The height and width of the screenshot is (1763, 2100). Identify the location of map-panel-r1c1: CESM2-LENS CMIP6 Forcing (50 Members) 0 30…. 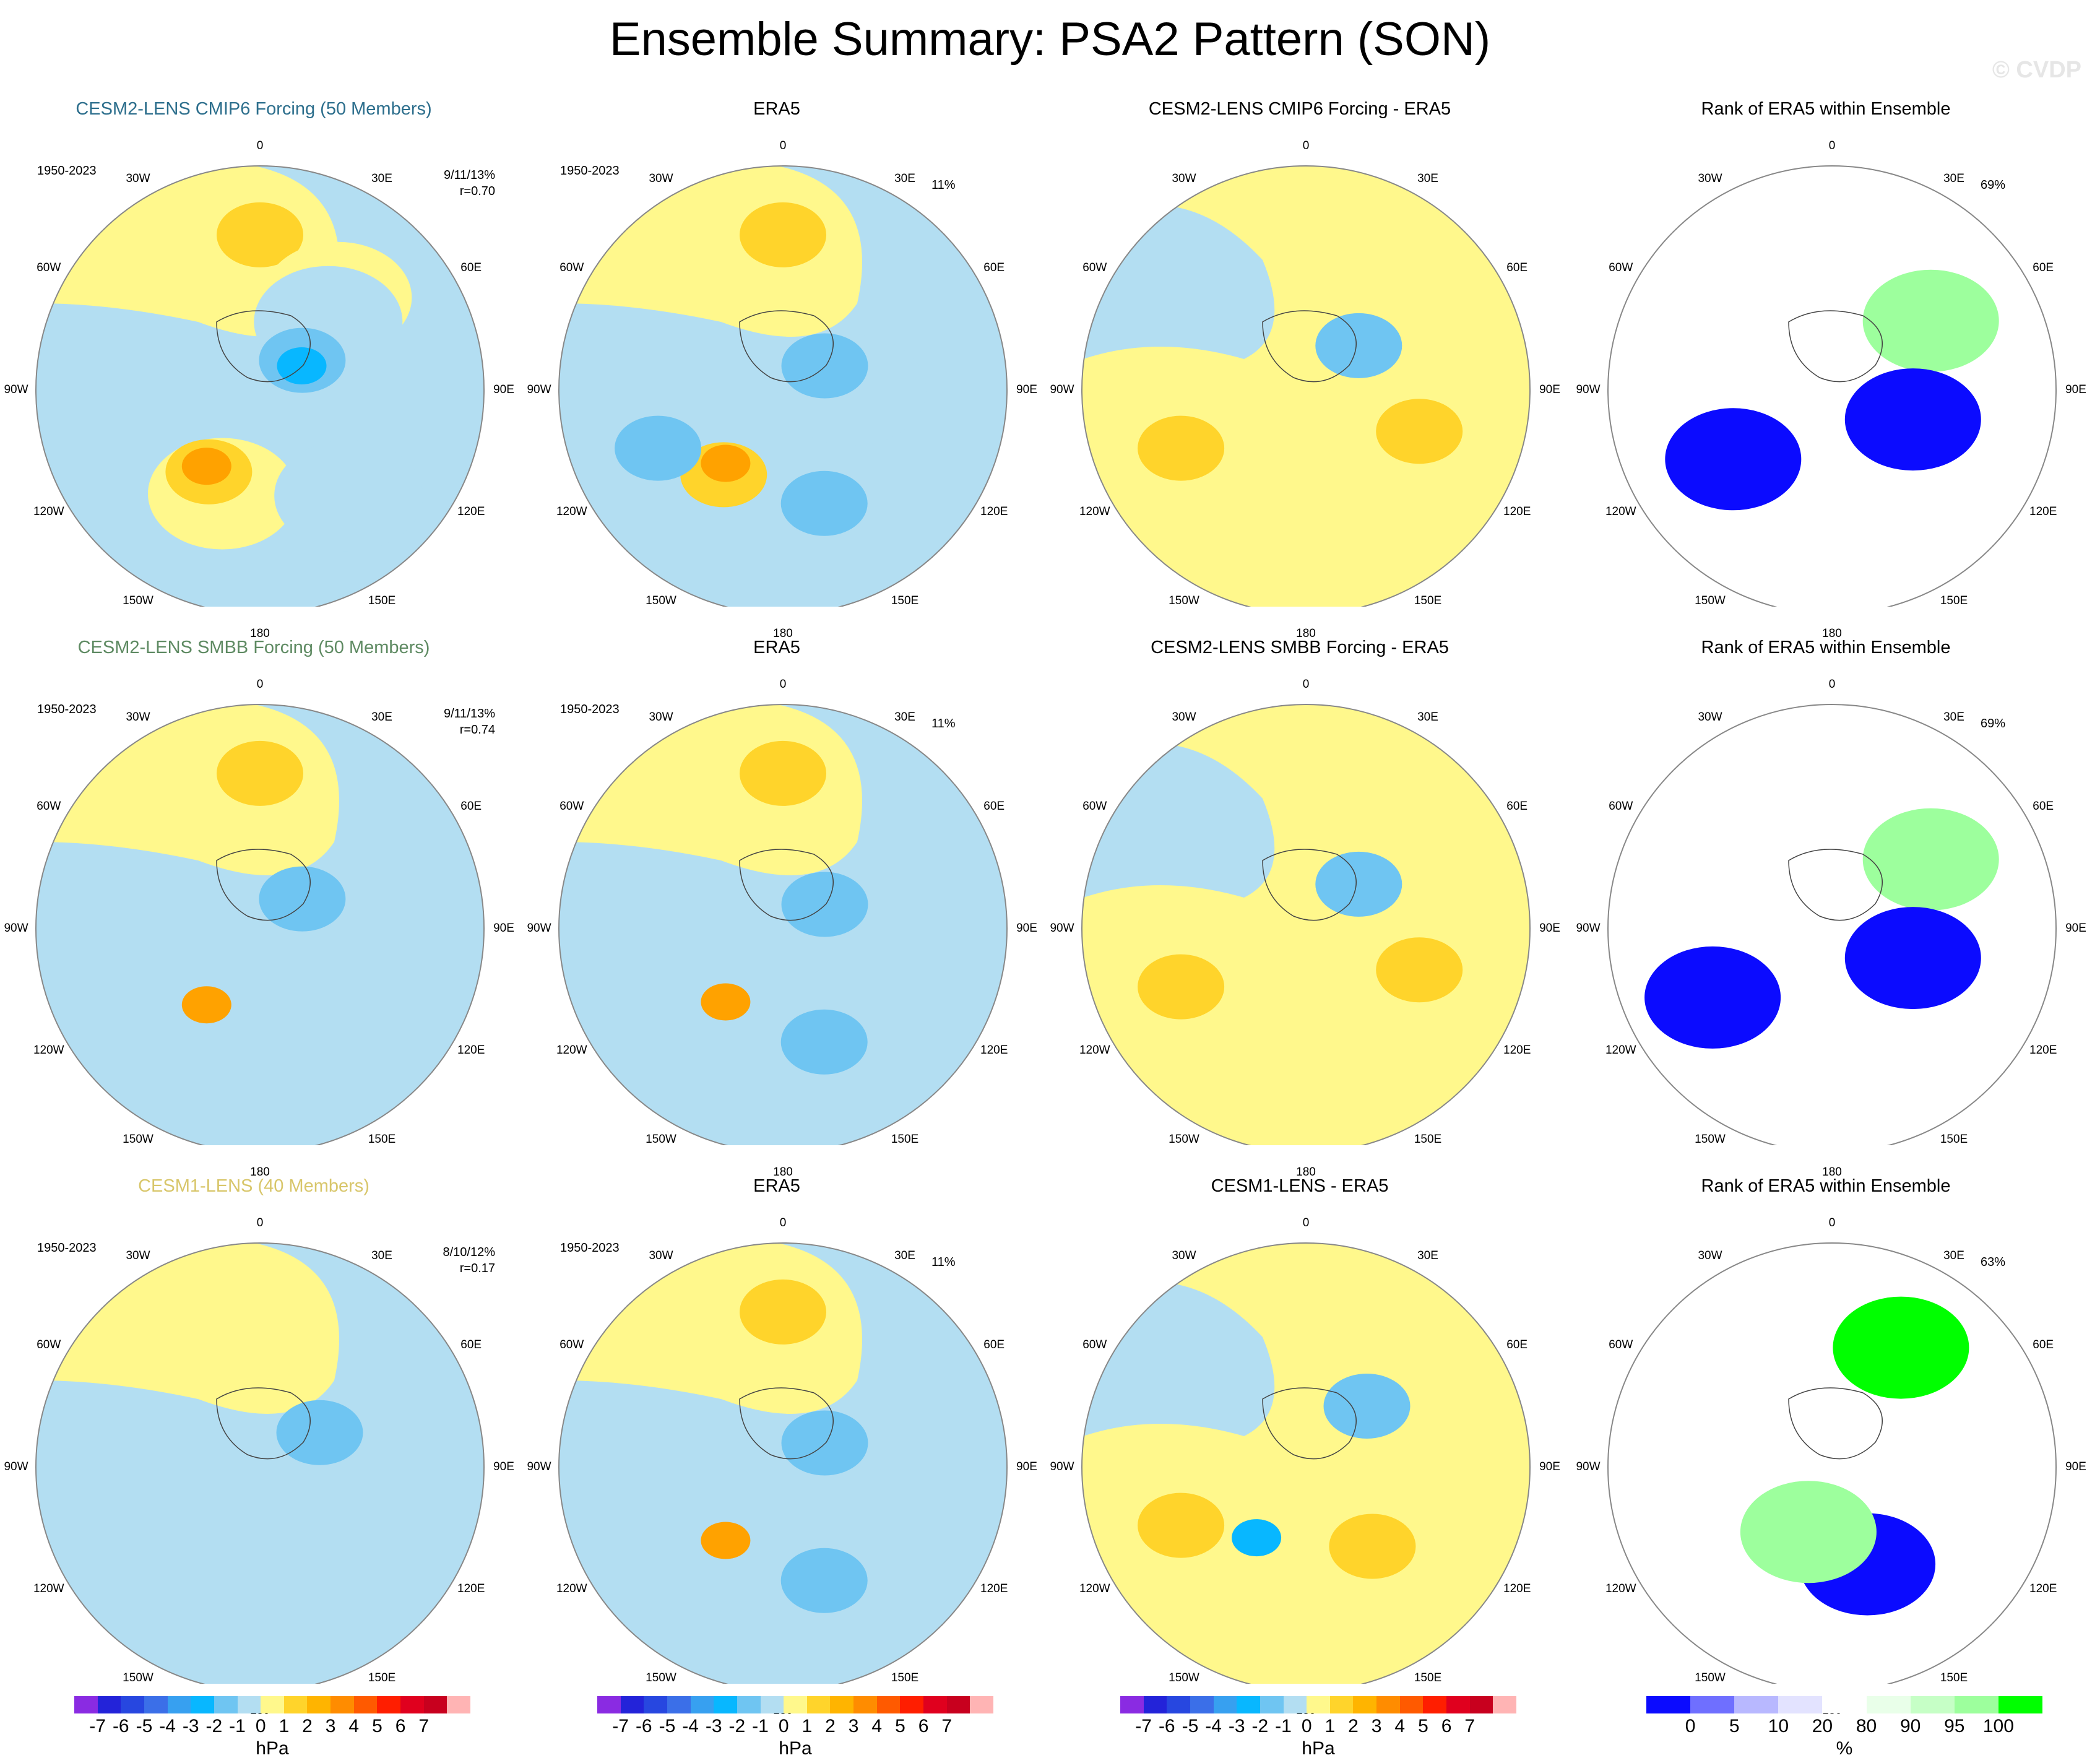
(259, 369).